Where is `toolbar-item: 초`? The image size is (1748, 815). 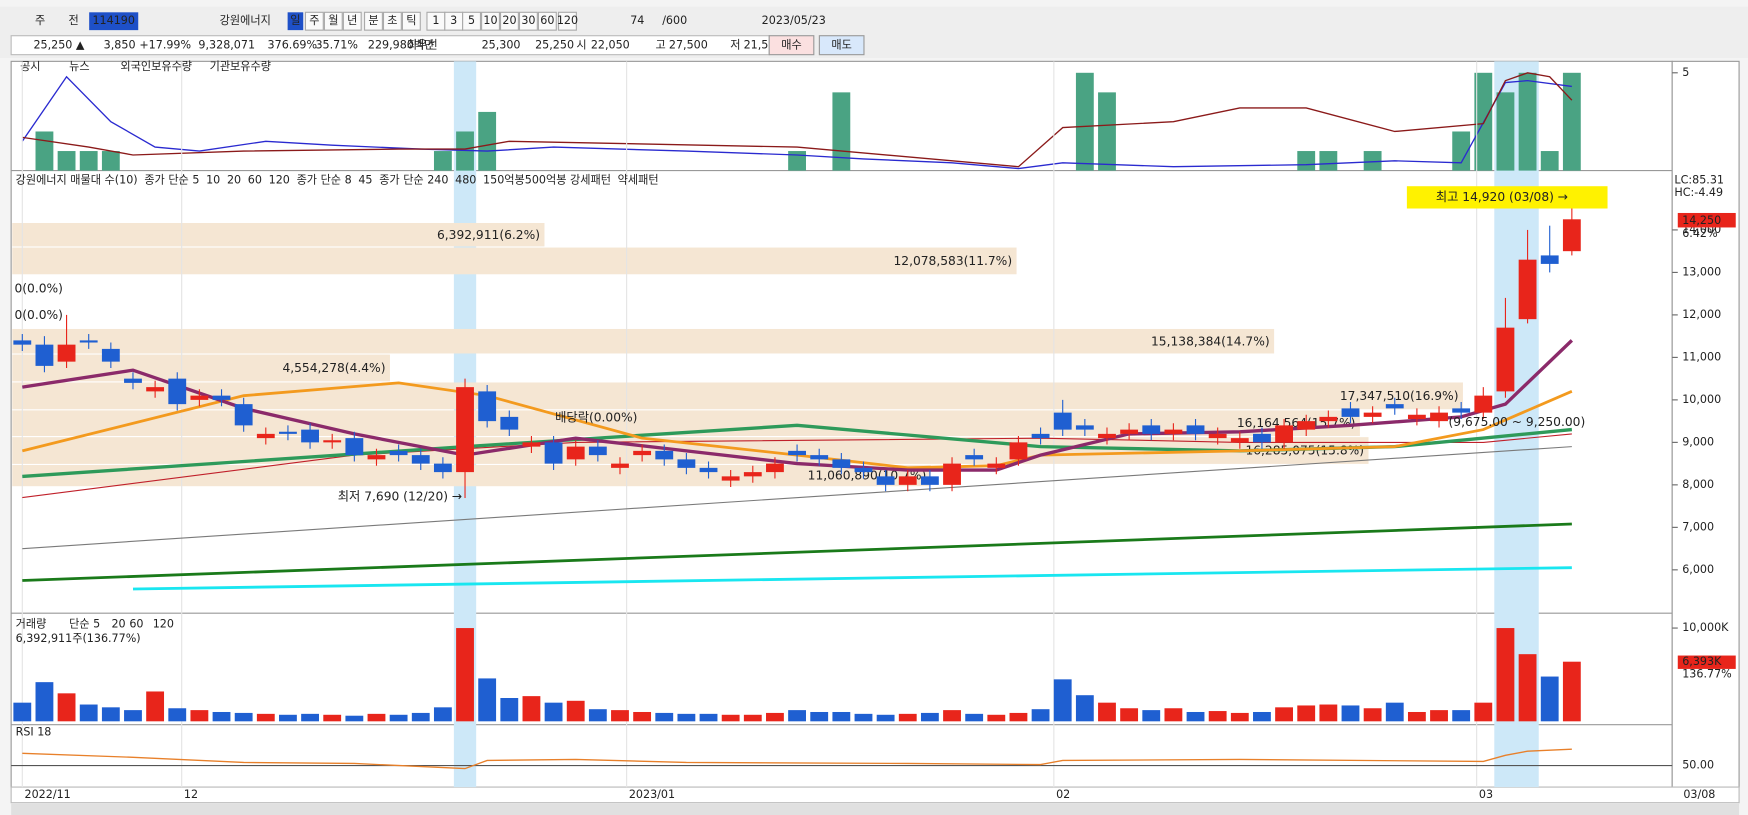
toolbar-item: 초 is located at coordinates (392, 20).